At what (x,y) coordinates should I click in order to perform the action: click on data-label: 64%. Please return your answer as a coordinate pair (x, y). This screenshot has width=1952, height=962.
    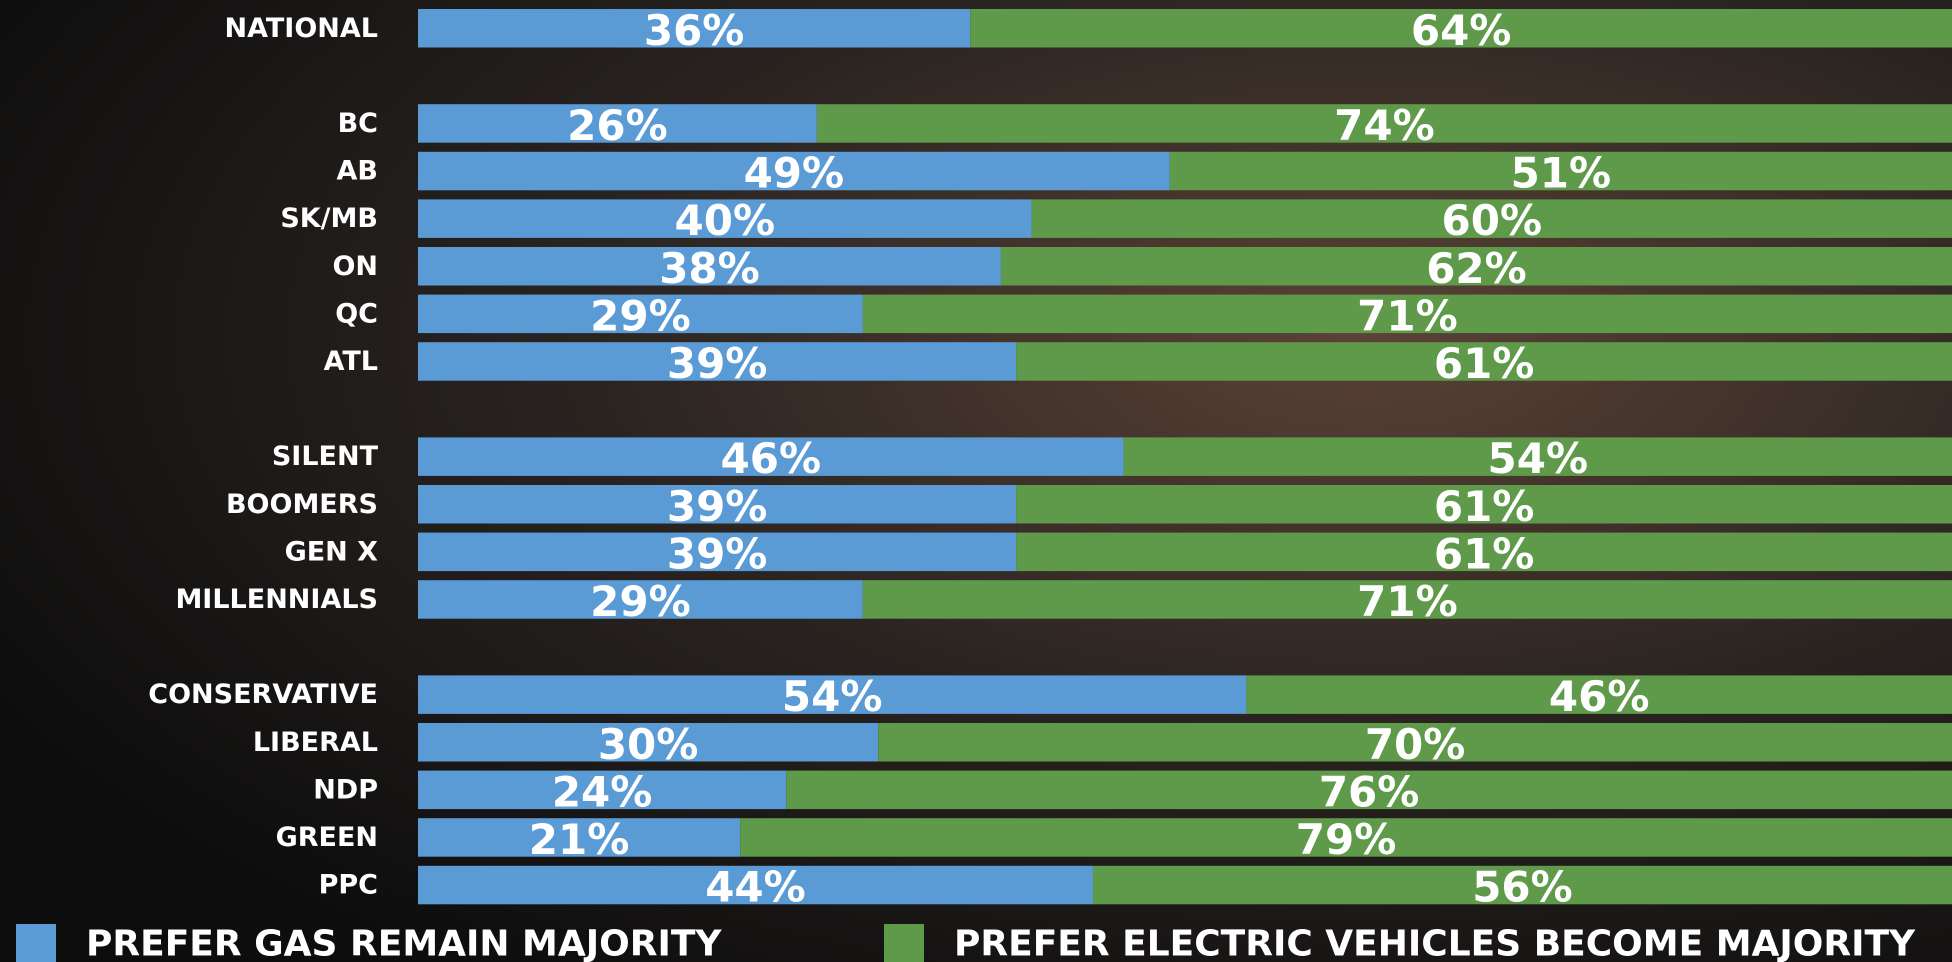
    Looking at the image, I should click on (1461, 30).